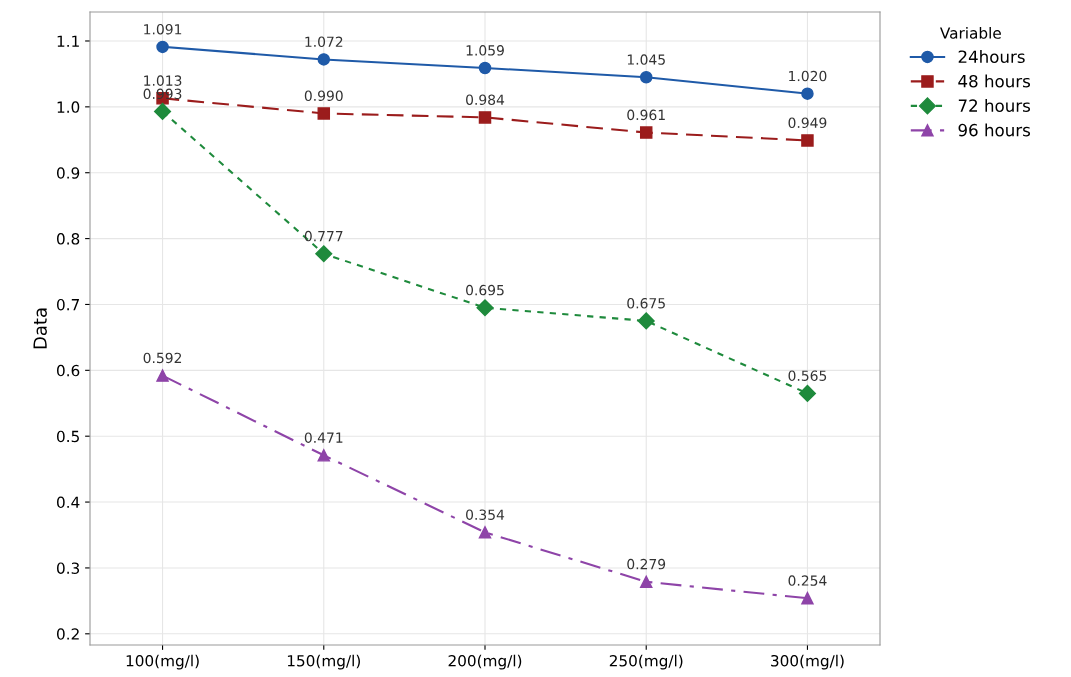 The width and height of the screenshot is (1071, 677). Describe the element at coordinates (68, 41) in the screenshot. I see `y-tick-label: 1.1` at that location.